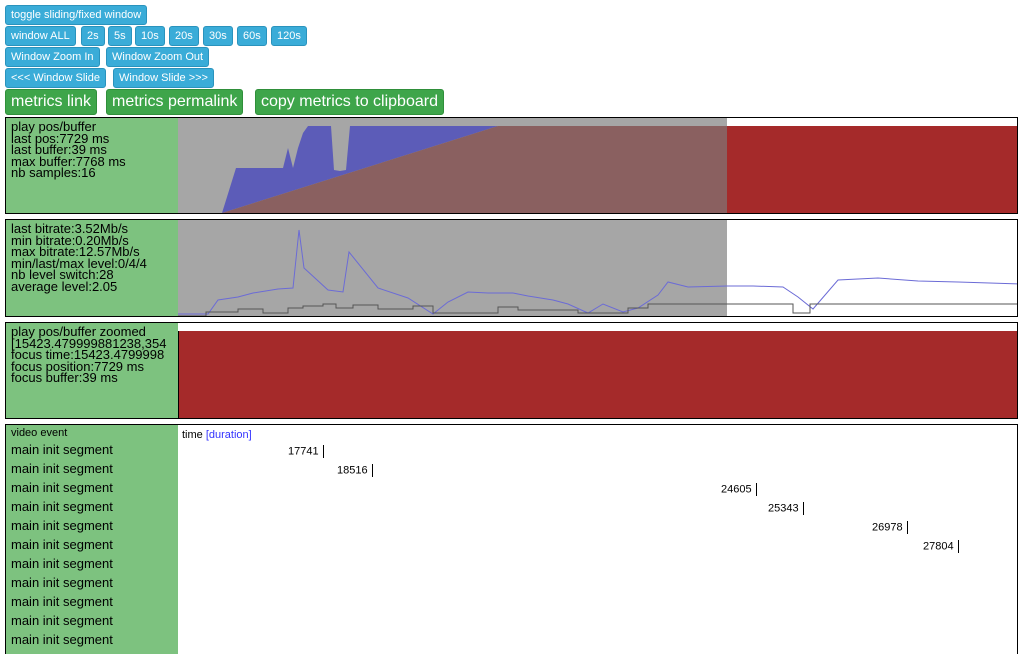  I want to click on events-header: video event, so click(39, 433).